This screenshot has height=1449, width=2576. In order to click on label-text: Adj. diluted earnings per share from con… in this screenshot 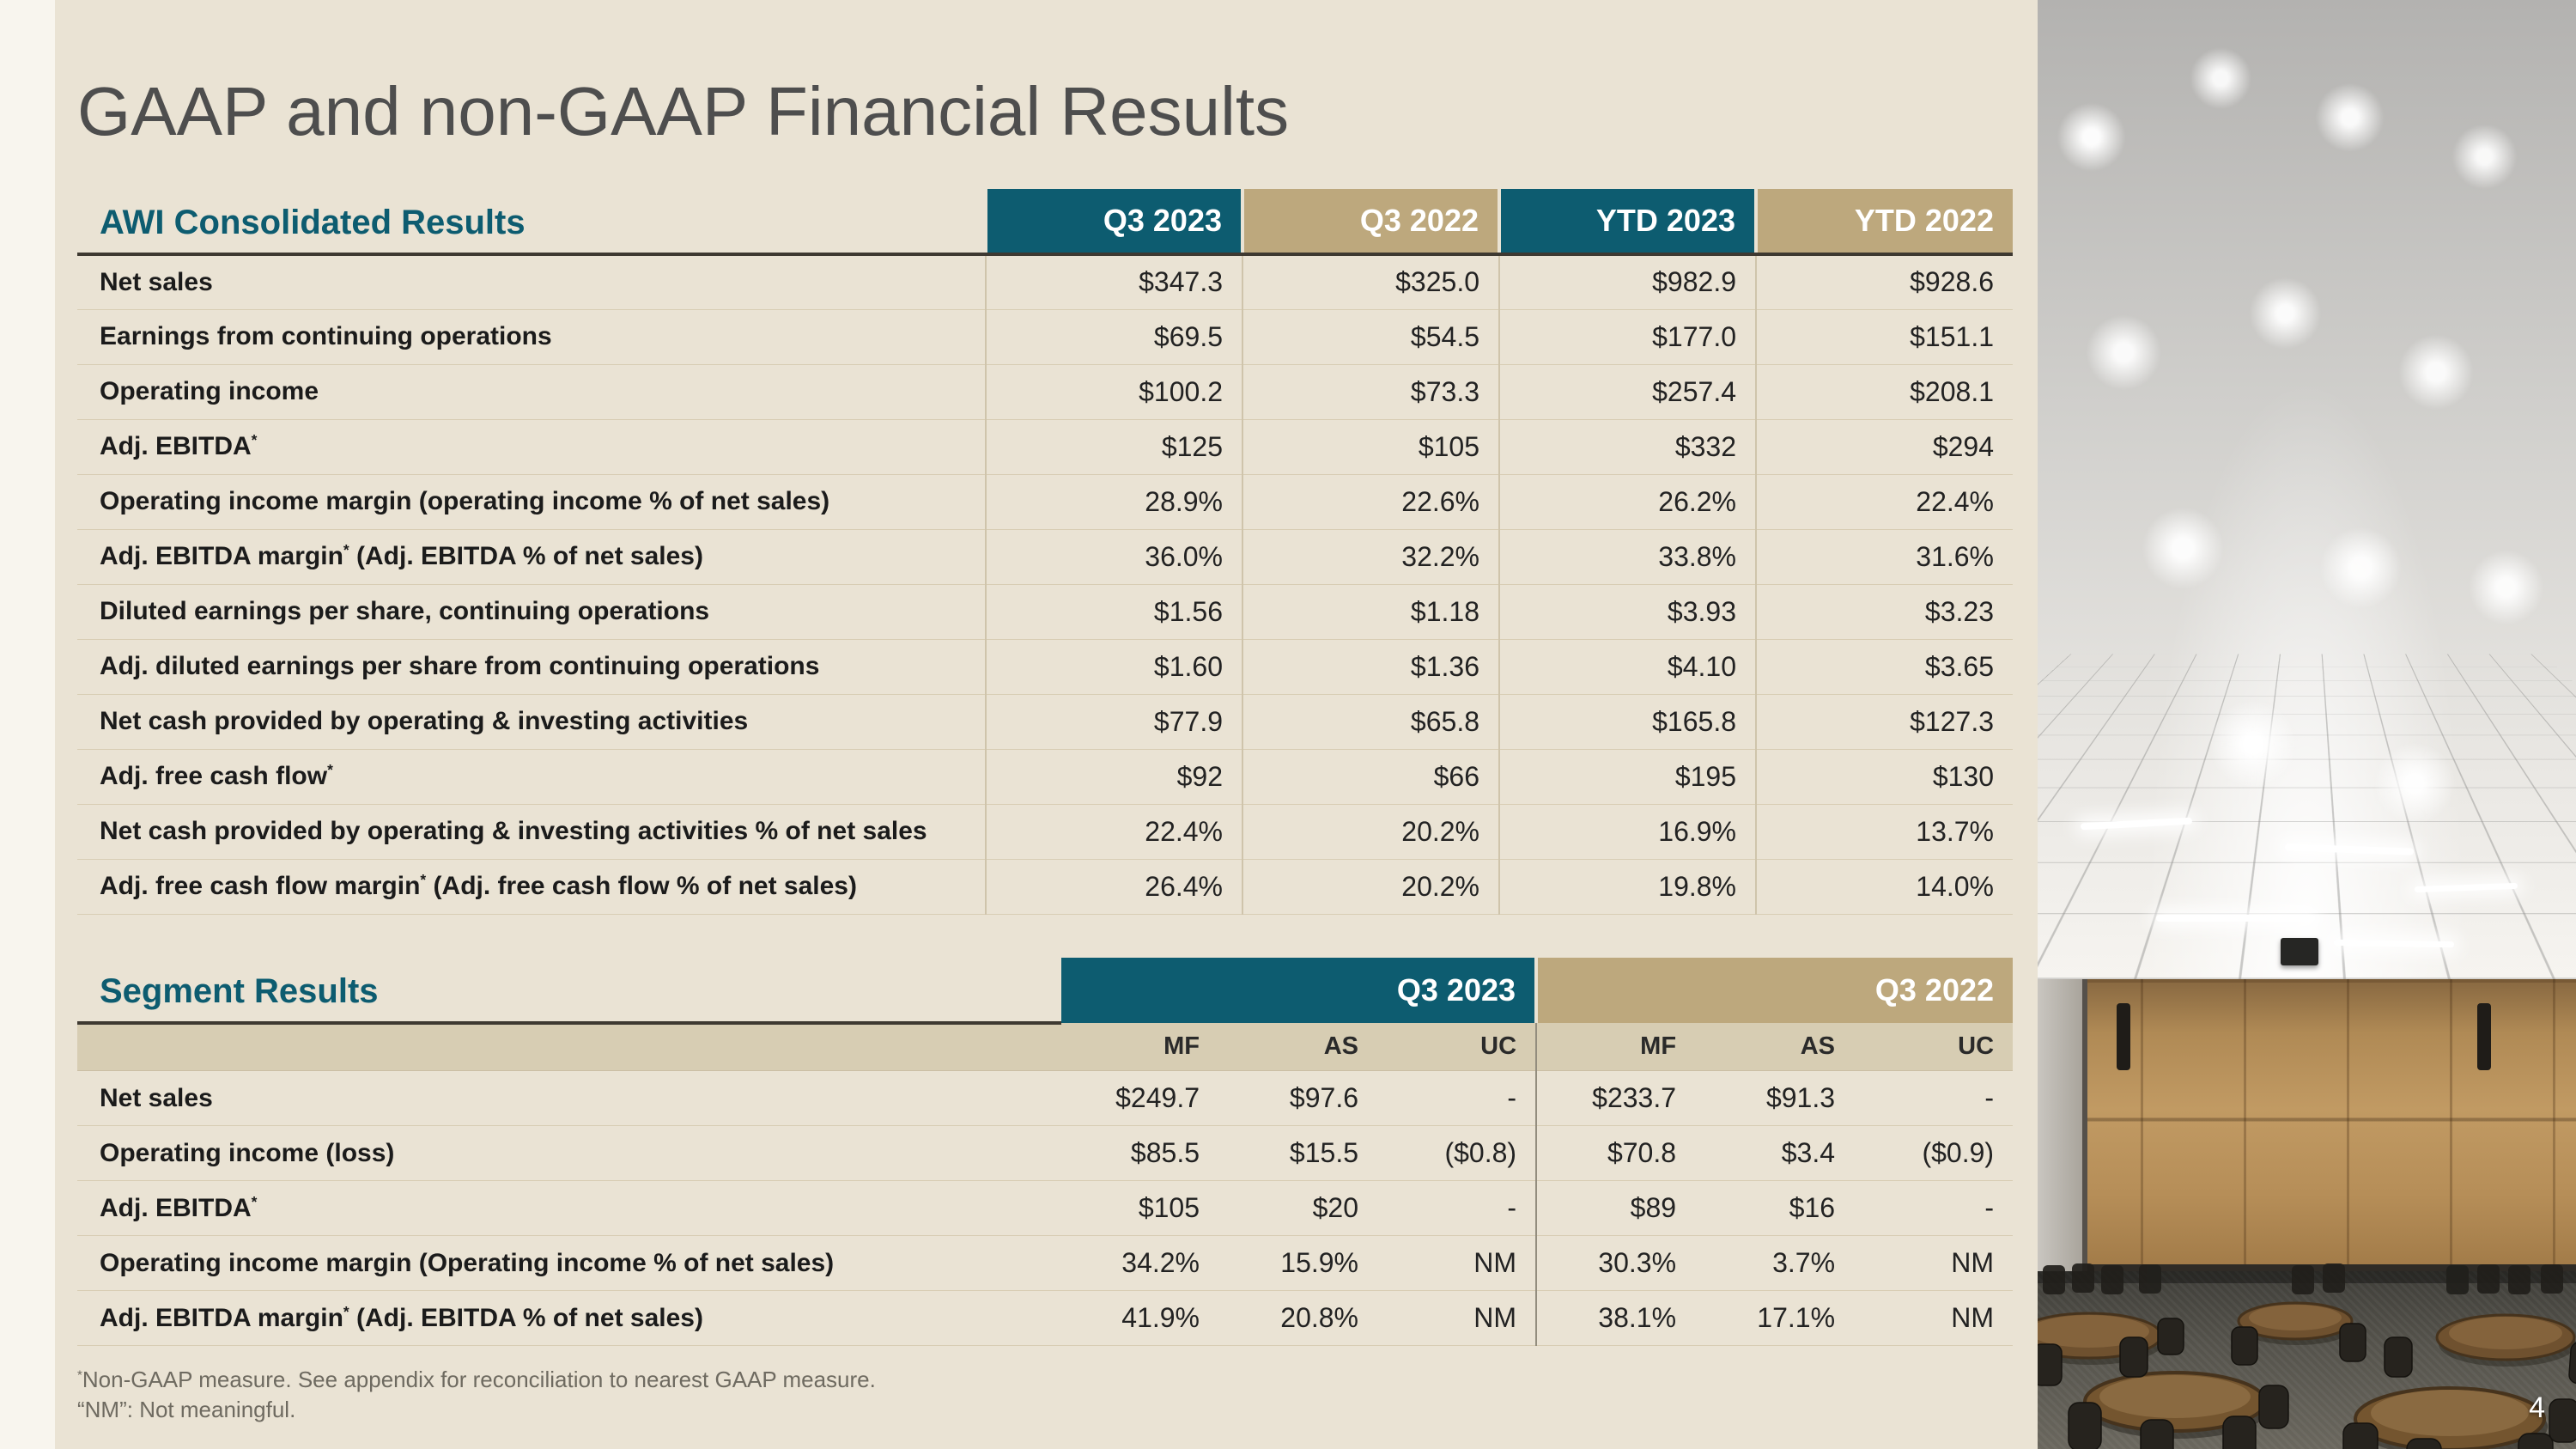, I will do `click(460, 666)`.